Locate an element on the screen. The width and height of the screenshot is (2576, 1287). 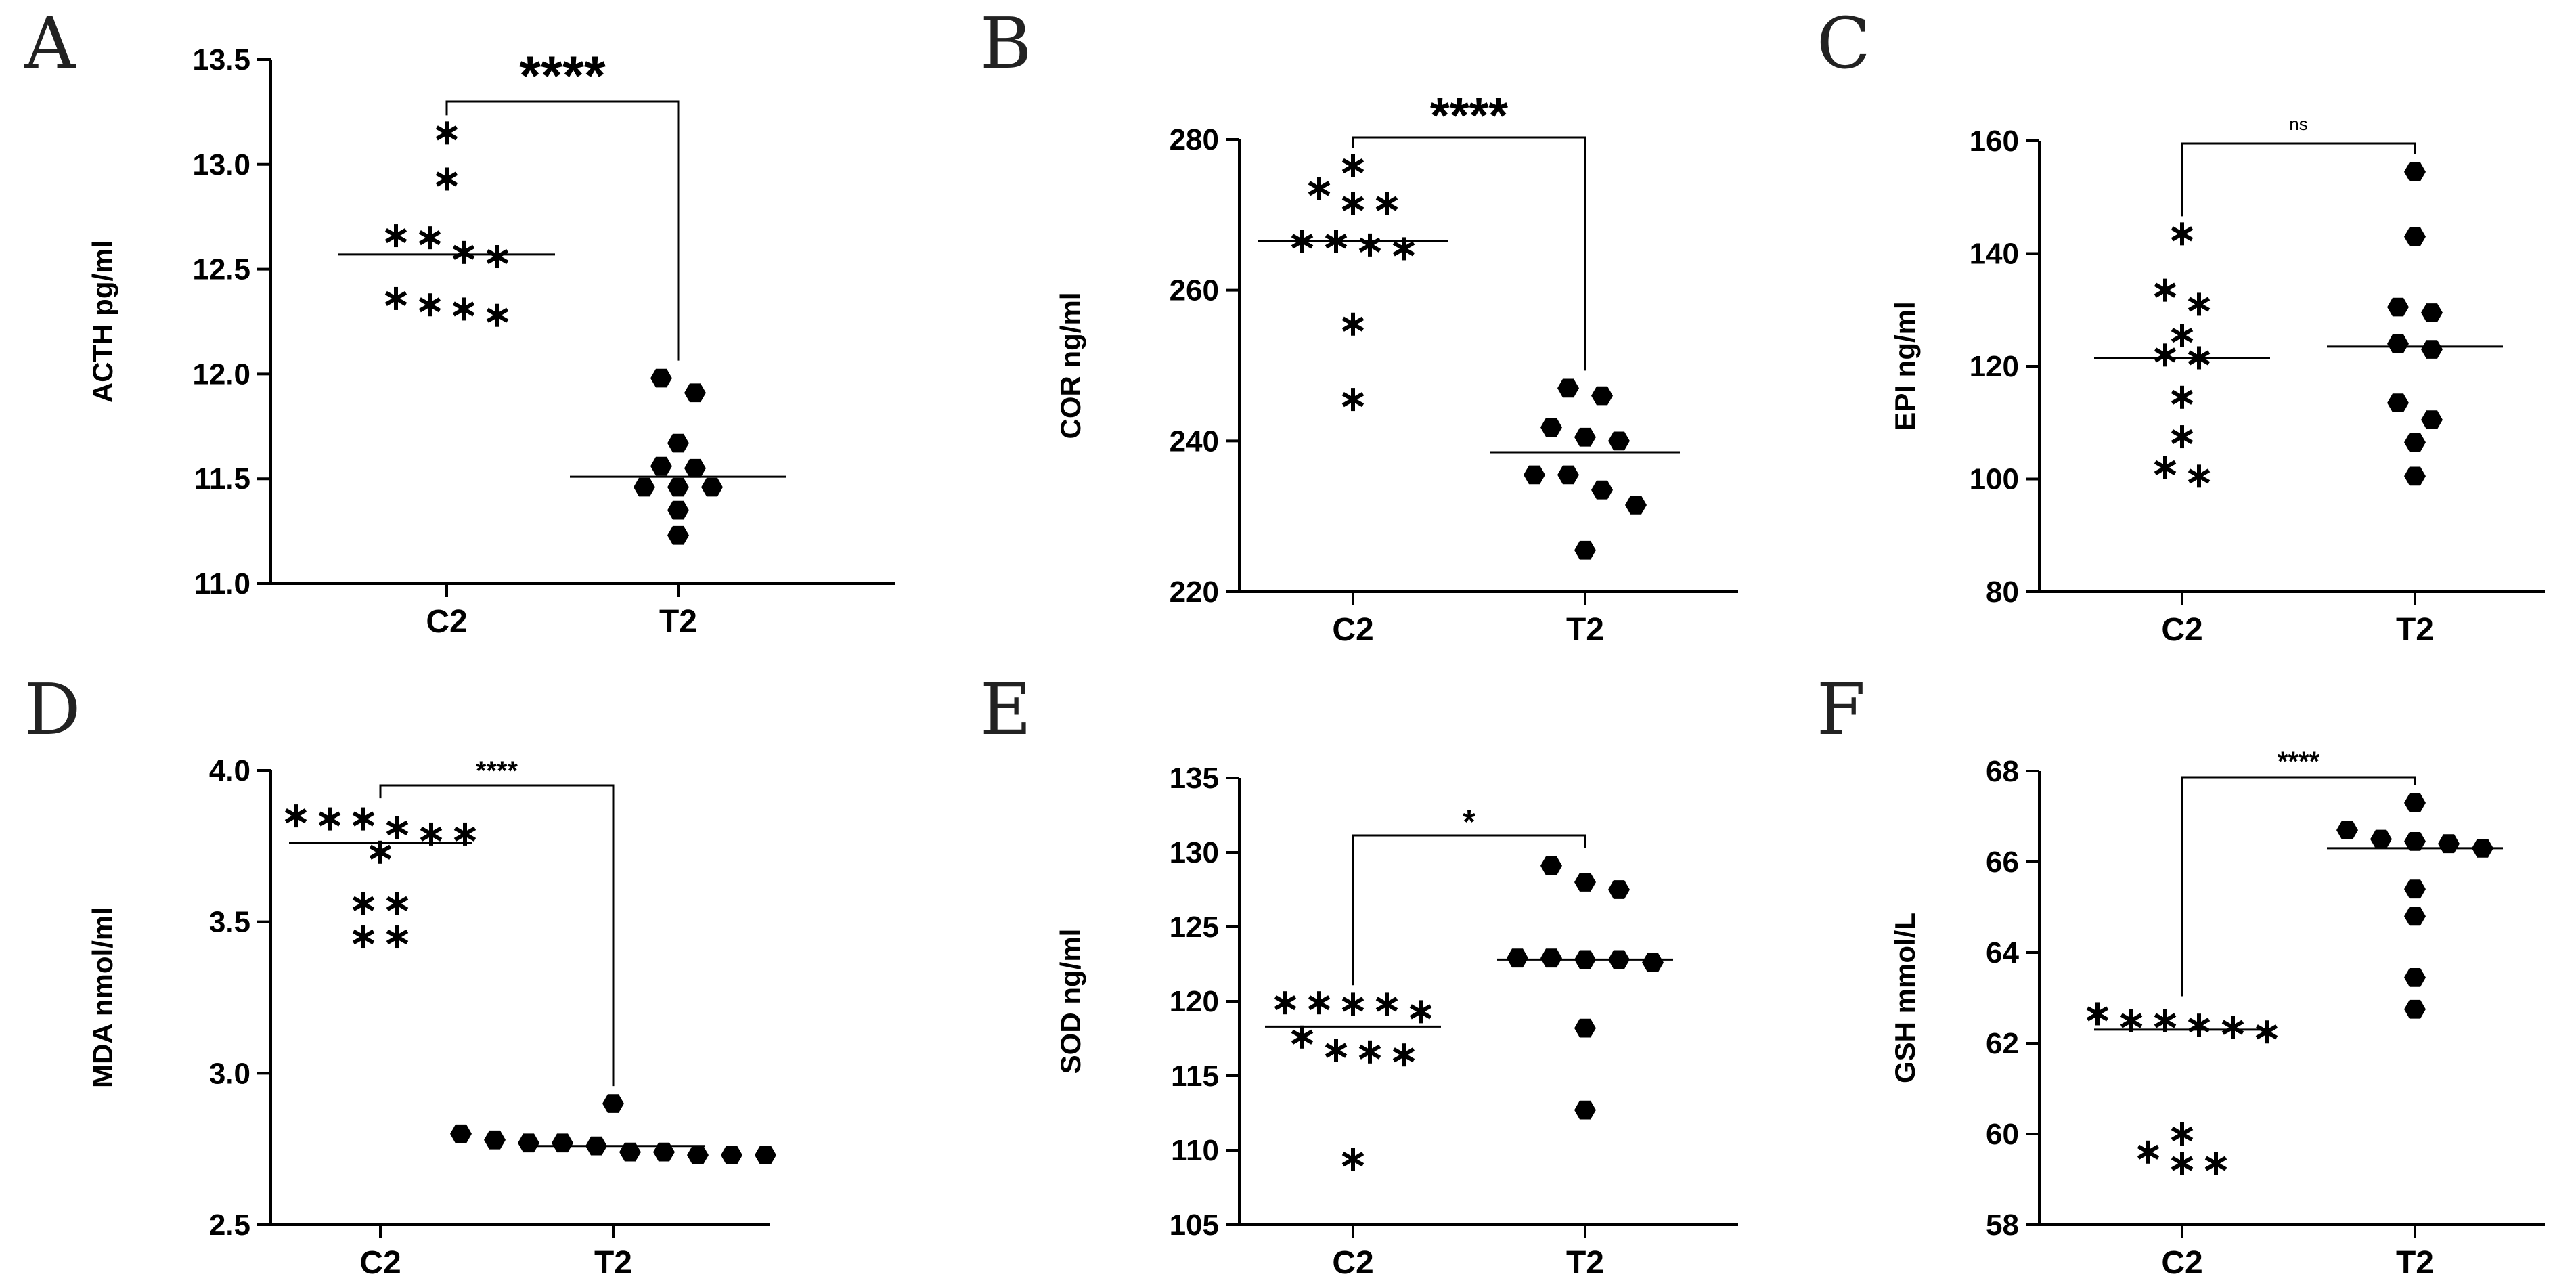
panel-e: E 105 110 115 120 125 130 135 SOD ng/ml C2 T2 * is located at coordinates (1359, 974).